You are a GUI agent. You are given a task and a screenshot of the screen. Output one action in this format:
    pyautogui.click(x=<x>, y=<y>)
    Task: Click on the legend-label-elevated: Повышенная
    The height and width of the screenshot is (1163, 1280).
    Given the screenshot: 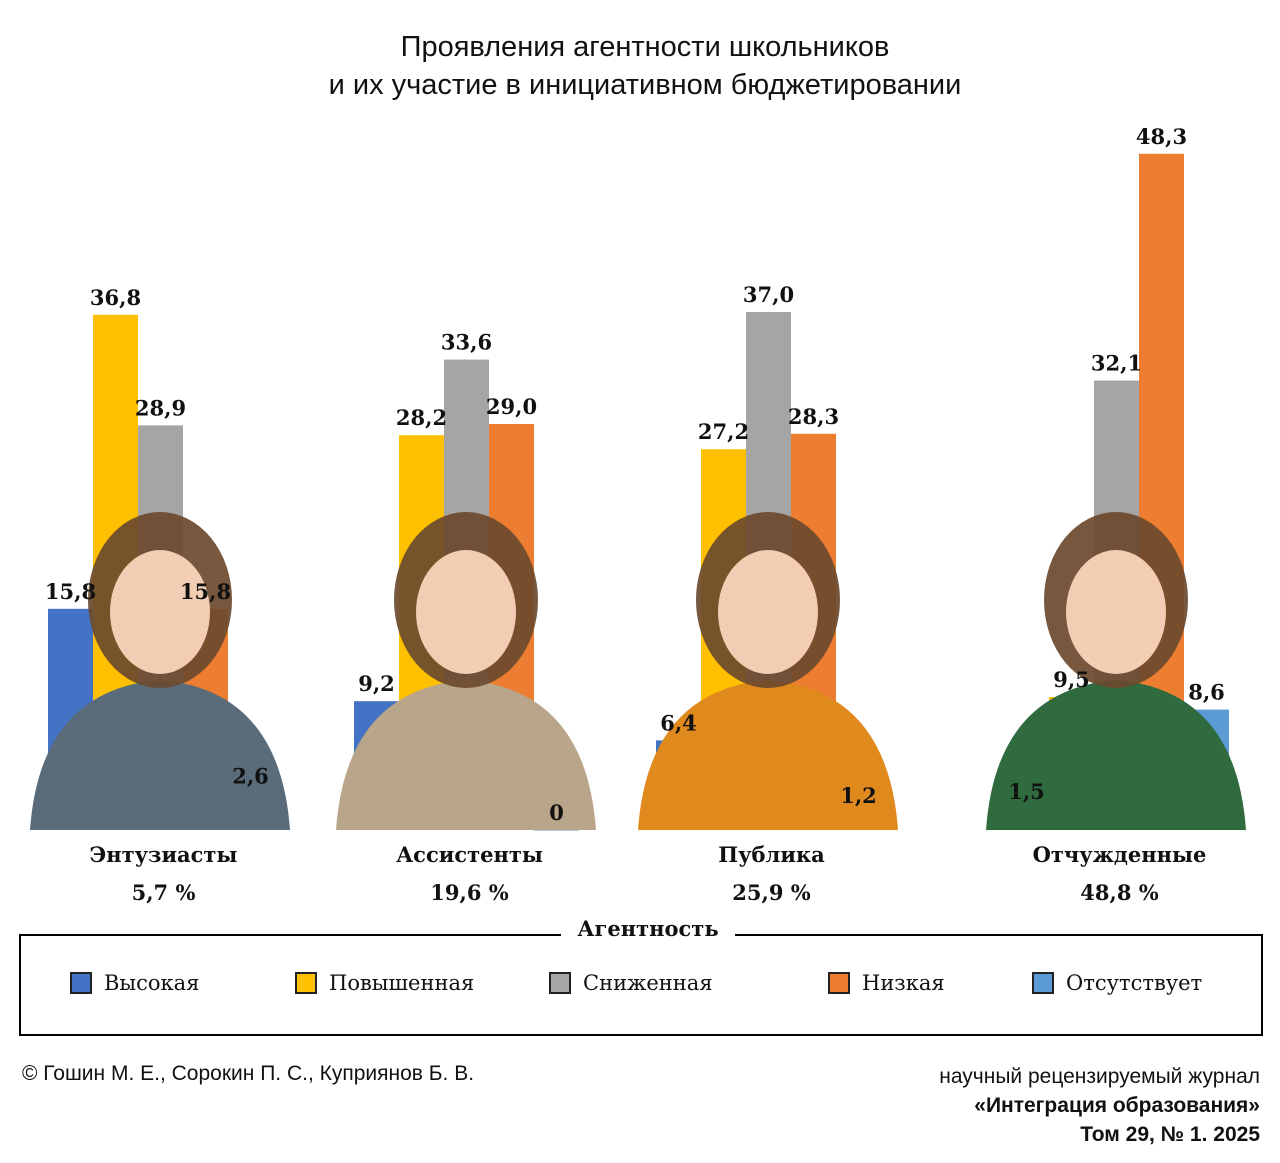 What is the action you would take?
    pyautogui.click(x=402, y=983)
    